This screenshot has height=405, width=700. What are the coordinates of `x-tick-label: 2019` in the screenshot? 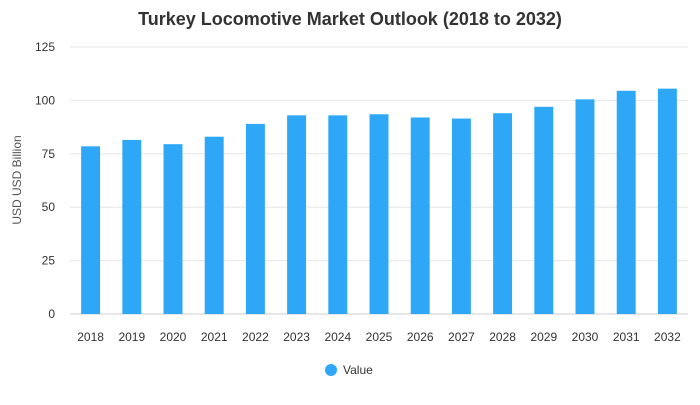 It's located at (131, 337).